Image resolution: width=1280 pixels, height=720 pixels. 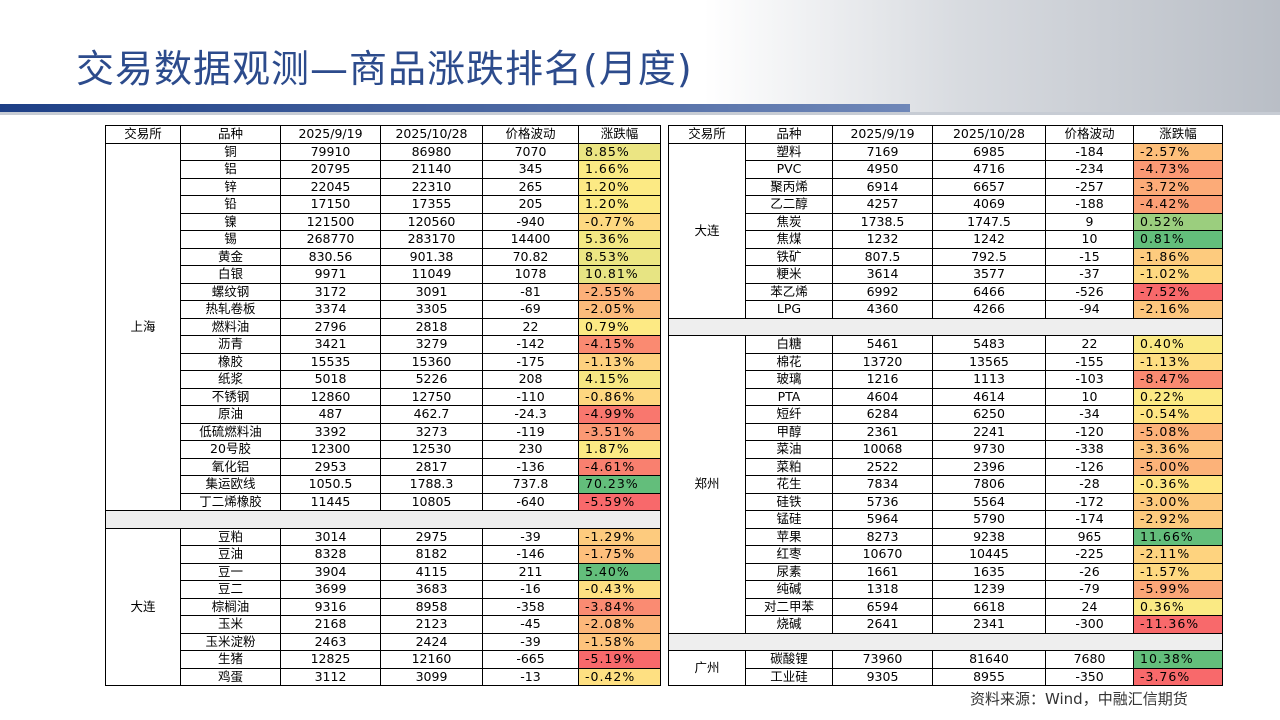 I want to click on cell: 265, so click(x=530, y=186).